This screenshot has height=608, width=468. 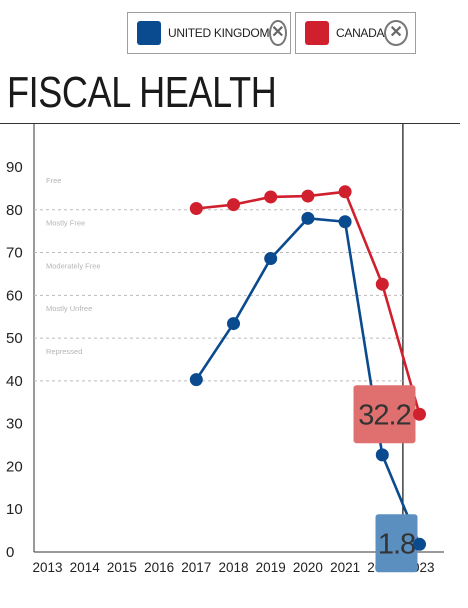 I want to click on legend-chip-canada: CANADA ✕, so click(x=355, y=33).